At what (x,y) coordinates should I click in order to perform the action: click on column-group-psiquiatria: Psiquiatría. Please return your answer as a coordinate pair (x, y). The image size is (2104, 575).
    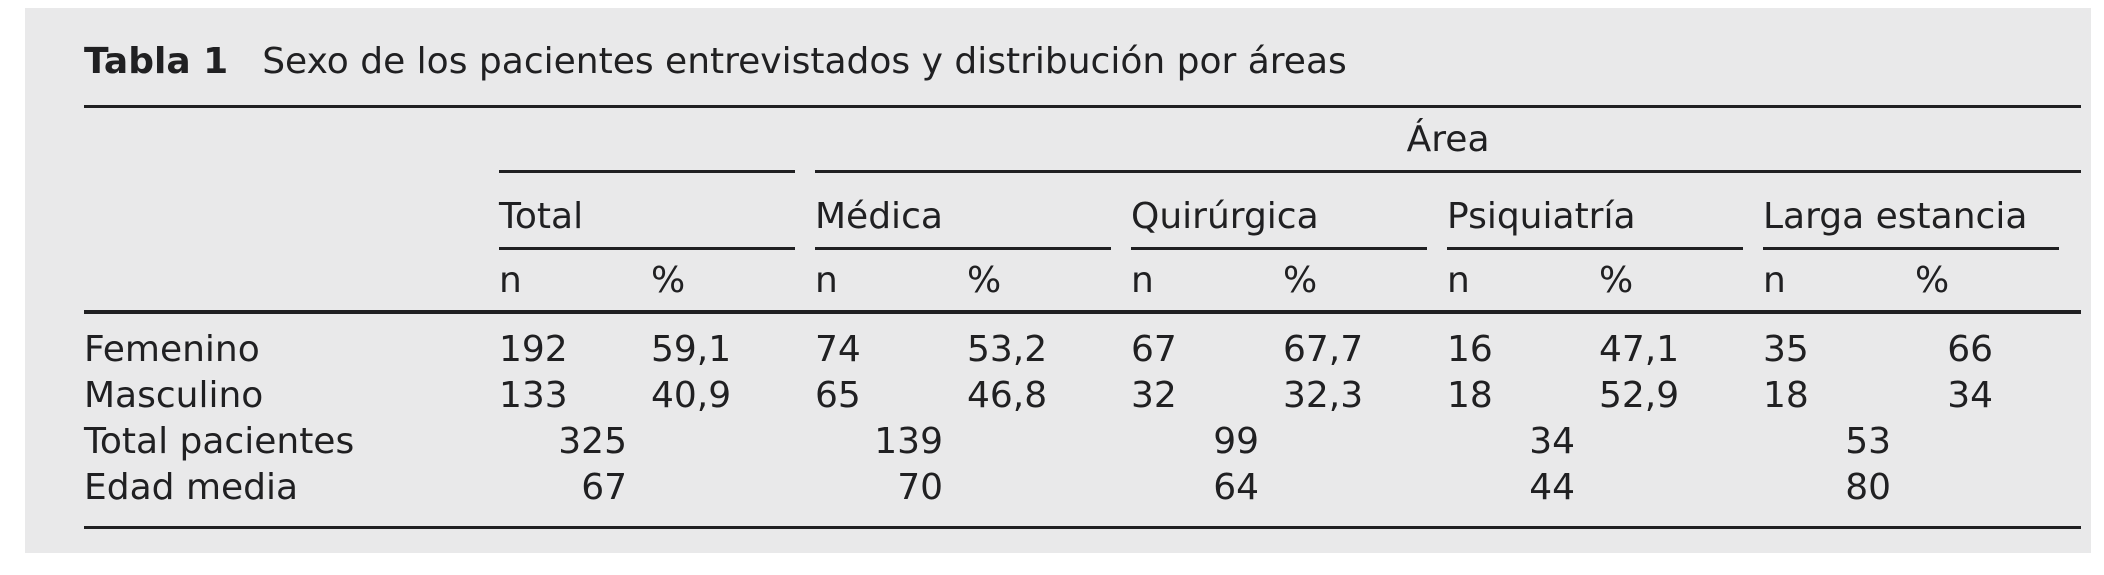
    Looking at the image, I should click on (1595, 210).